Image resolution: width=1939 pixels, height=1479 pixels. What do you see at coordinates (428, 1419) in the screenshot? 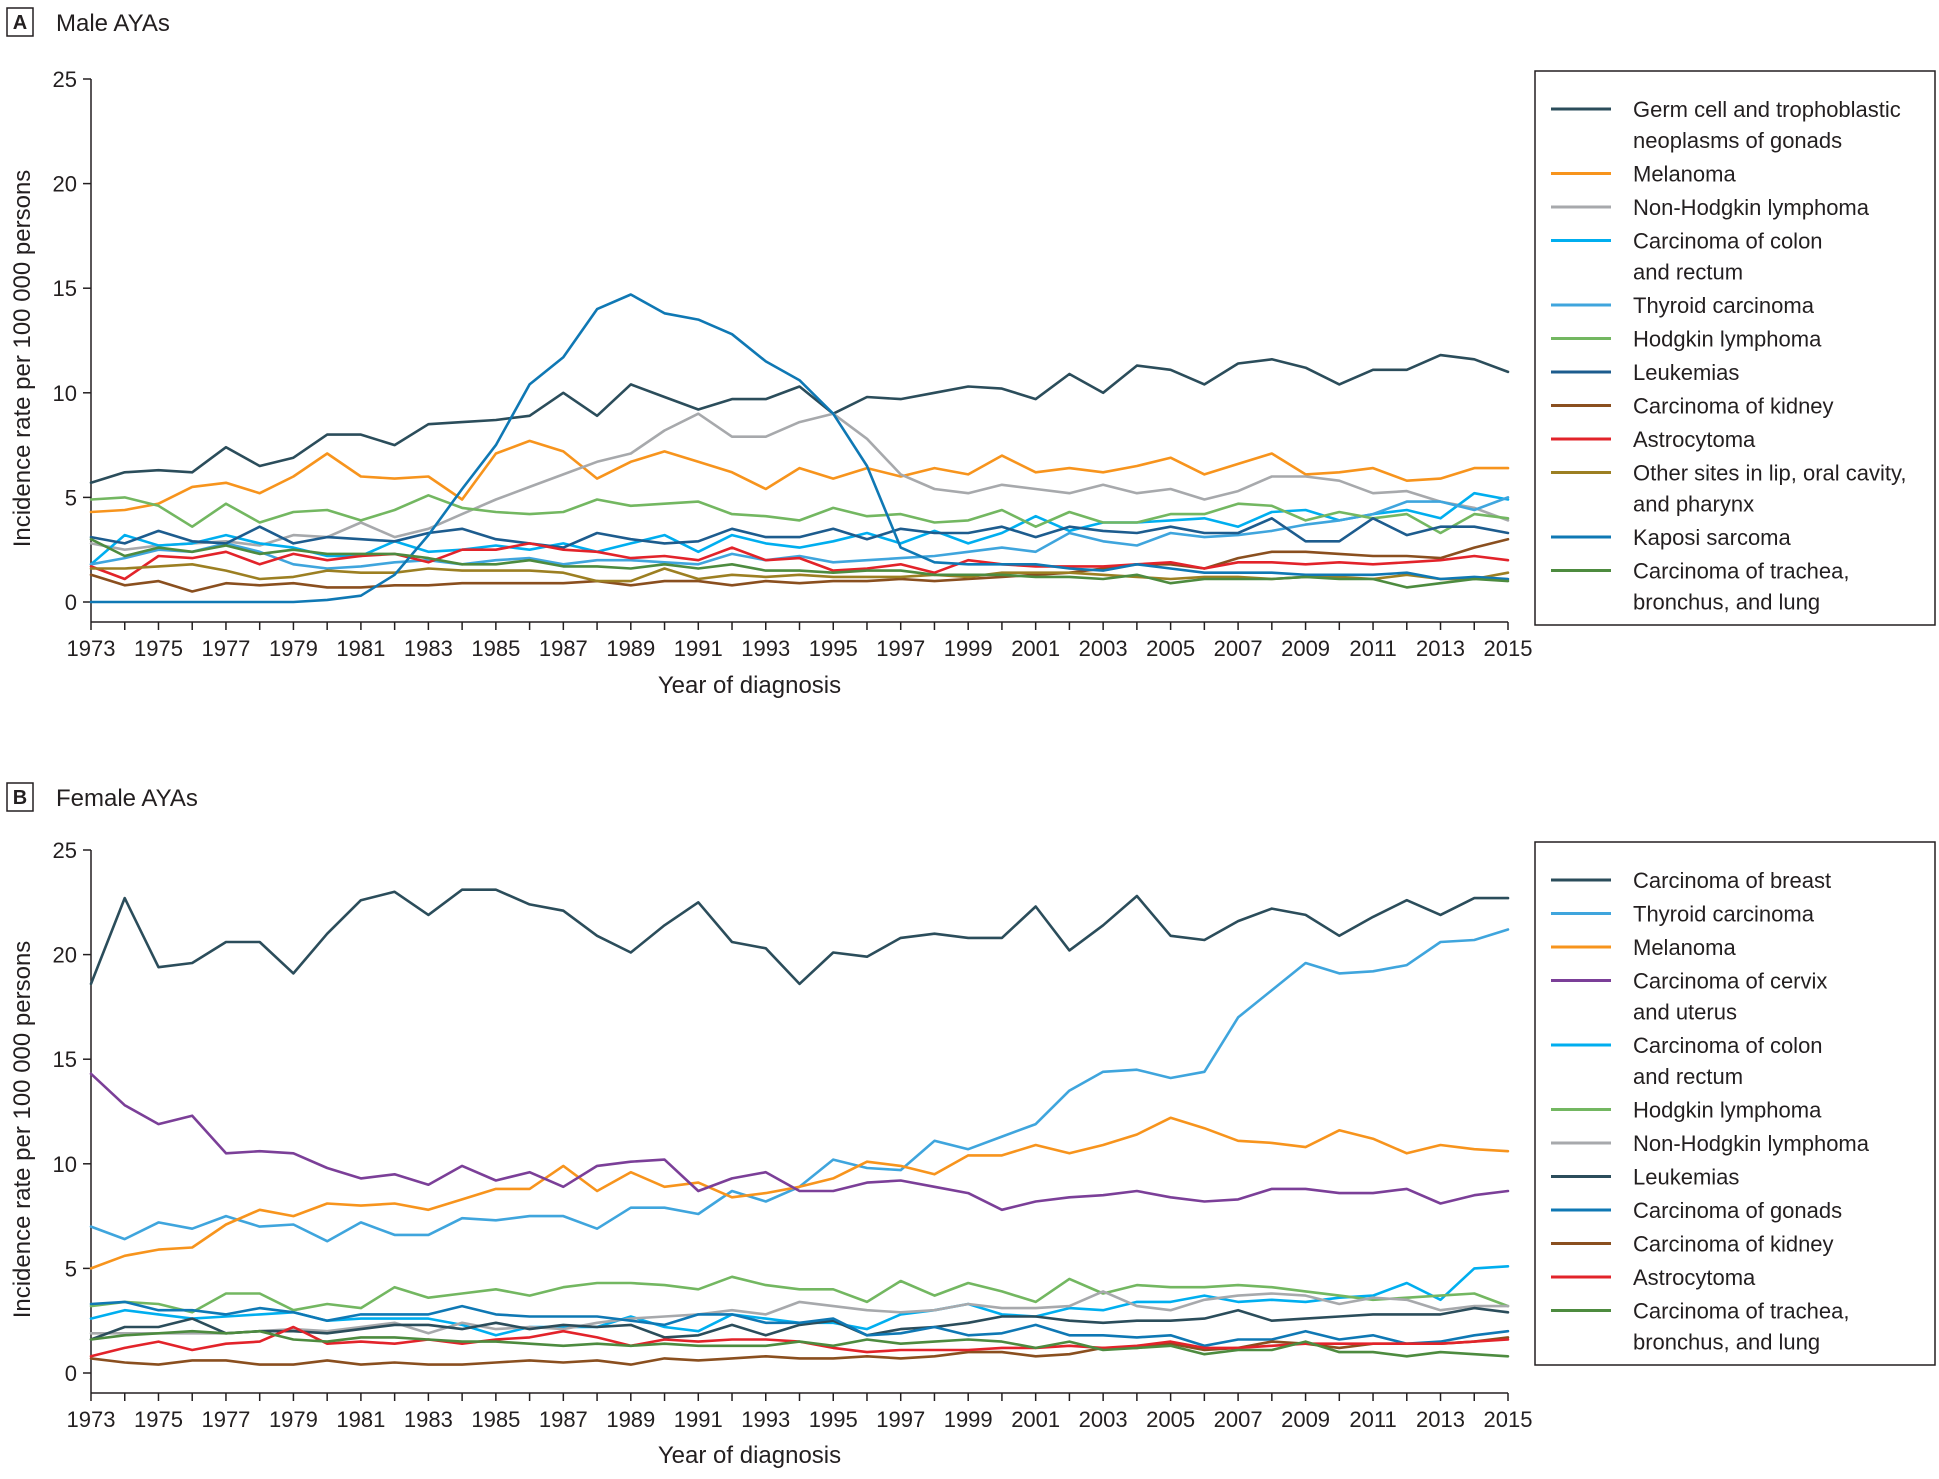
I see `x-tick-label: 1983` at bounding box center [428, 1419].